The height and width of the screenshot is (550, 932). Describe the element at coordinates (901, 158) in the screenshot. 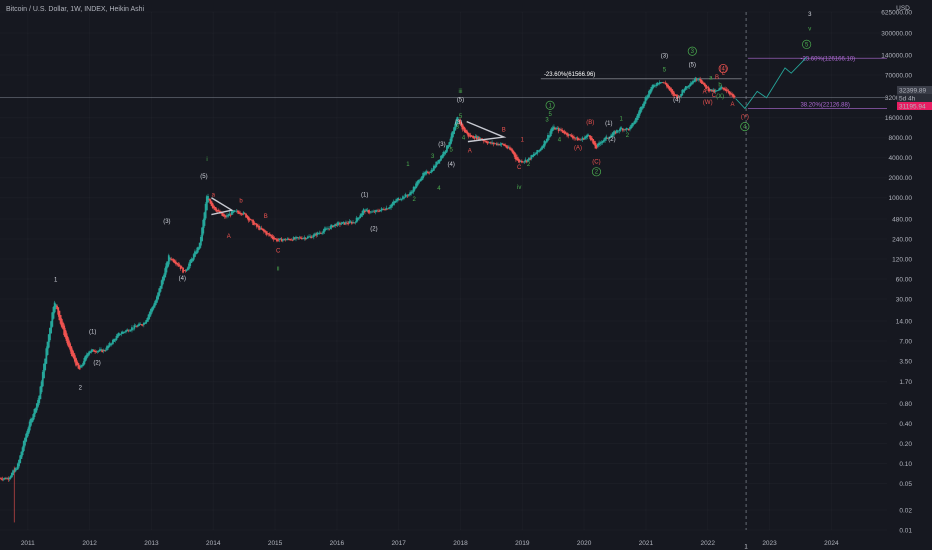

I see `price-tick-label: 4000.00` at that location.